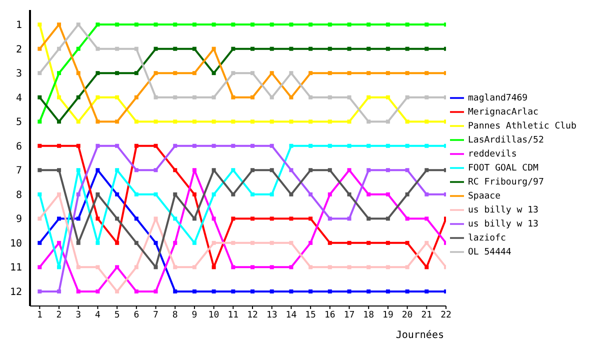 Image resolution: width=600 pixels, height=350 pixels. I want to click on x-tick-label: 16, so click(330, 315).